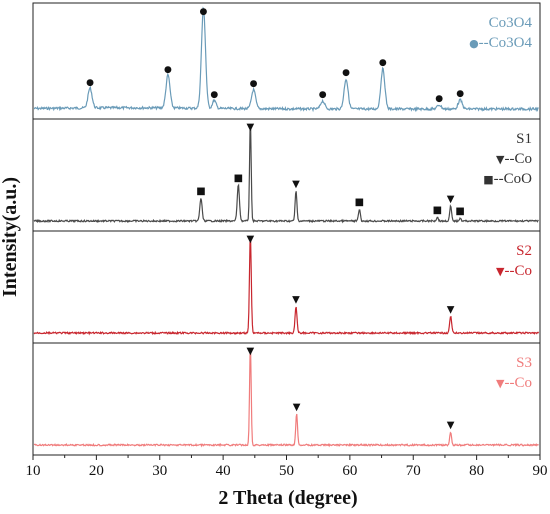 Image resolution: width=550 pixels, height=514 pixels. I want to click on legend-text: S3, so click(524, 363).